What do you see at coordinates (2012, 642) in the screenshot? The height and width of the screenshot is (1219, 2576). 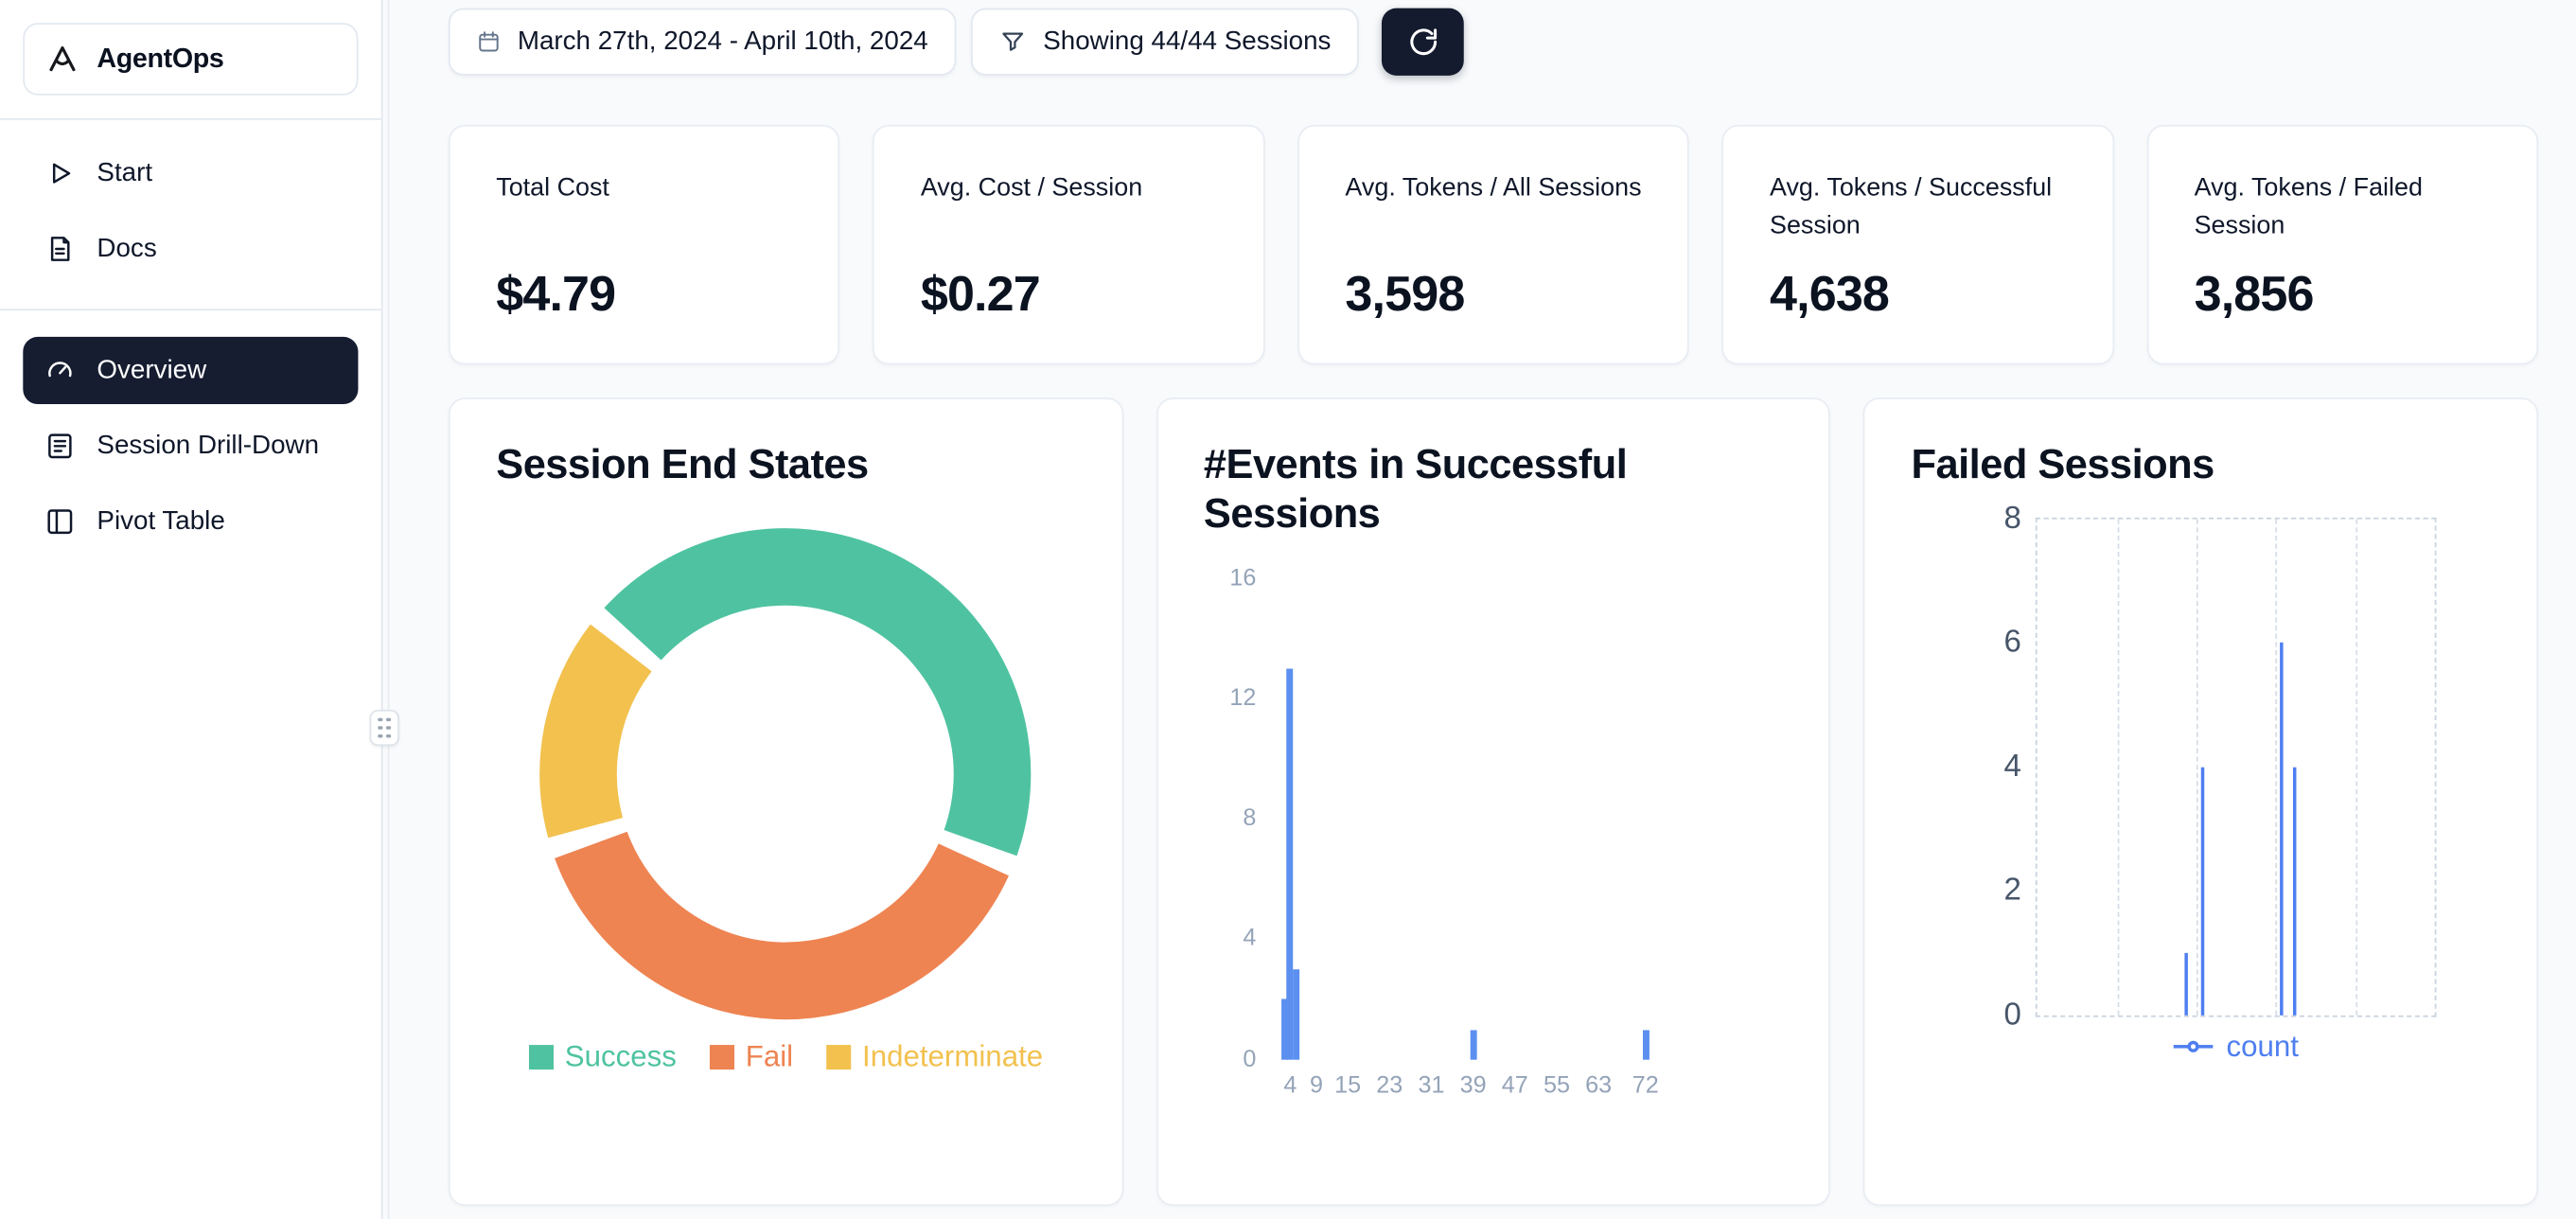 I see `y-tick-label: 6` at bounding box center [2012, 642].